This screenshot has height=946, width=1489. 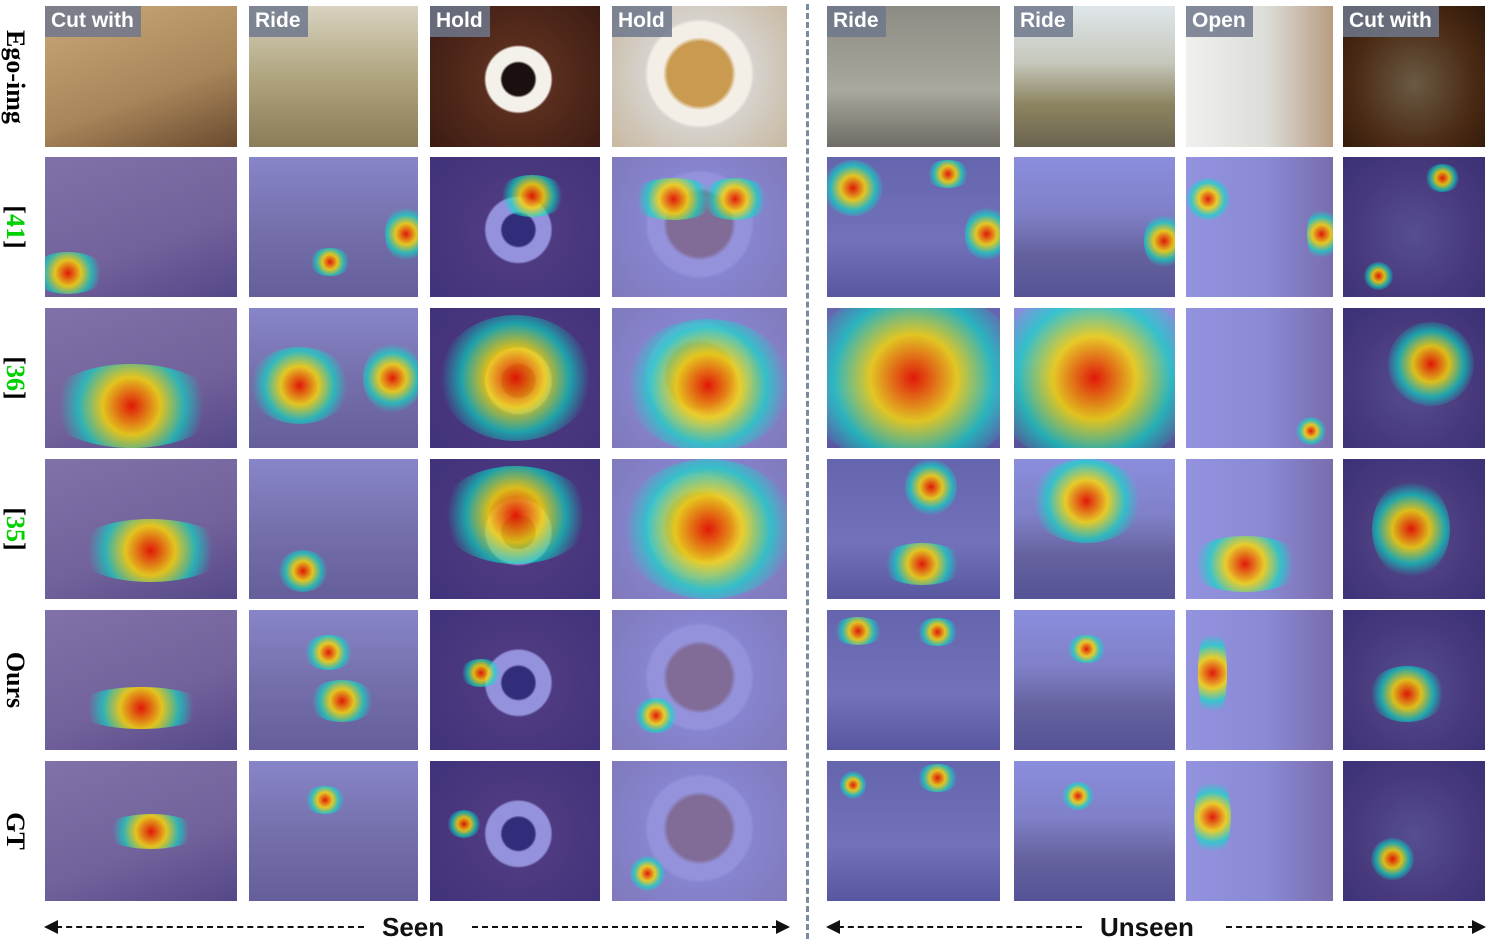 I want to click on ego-image-r1-c8: Cut with, so click(x=1414, y=76).